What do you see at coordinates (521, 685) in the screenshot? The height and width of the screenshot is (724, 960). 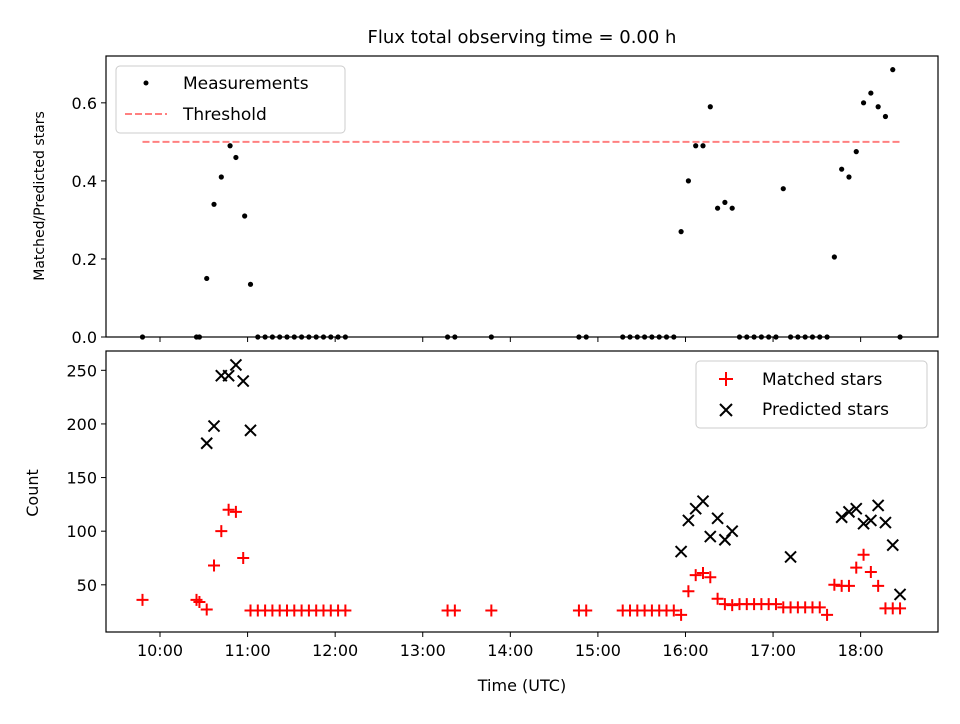 I see `x-axis-label: Time (UTC)` at bounding box center [521, 685].